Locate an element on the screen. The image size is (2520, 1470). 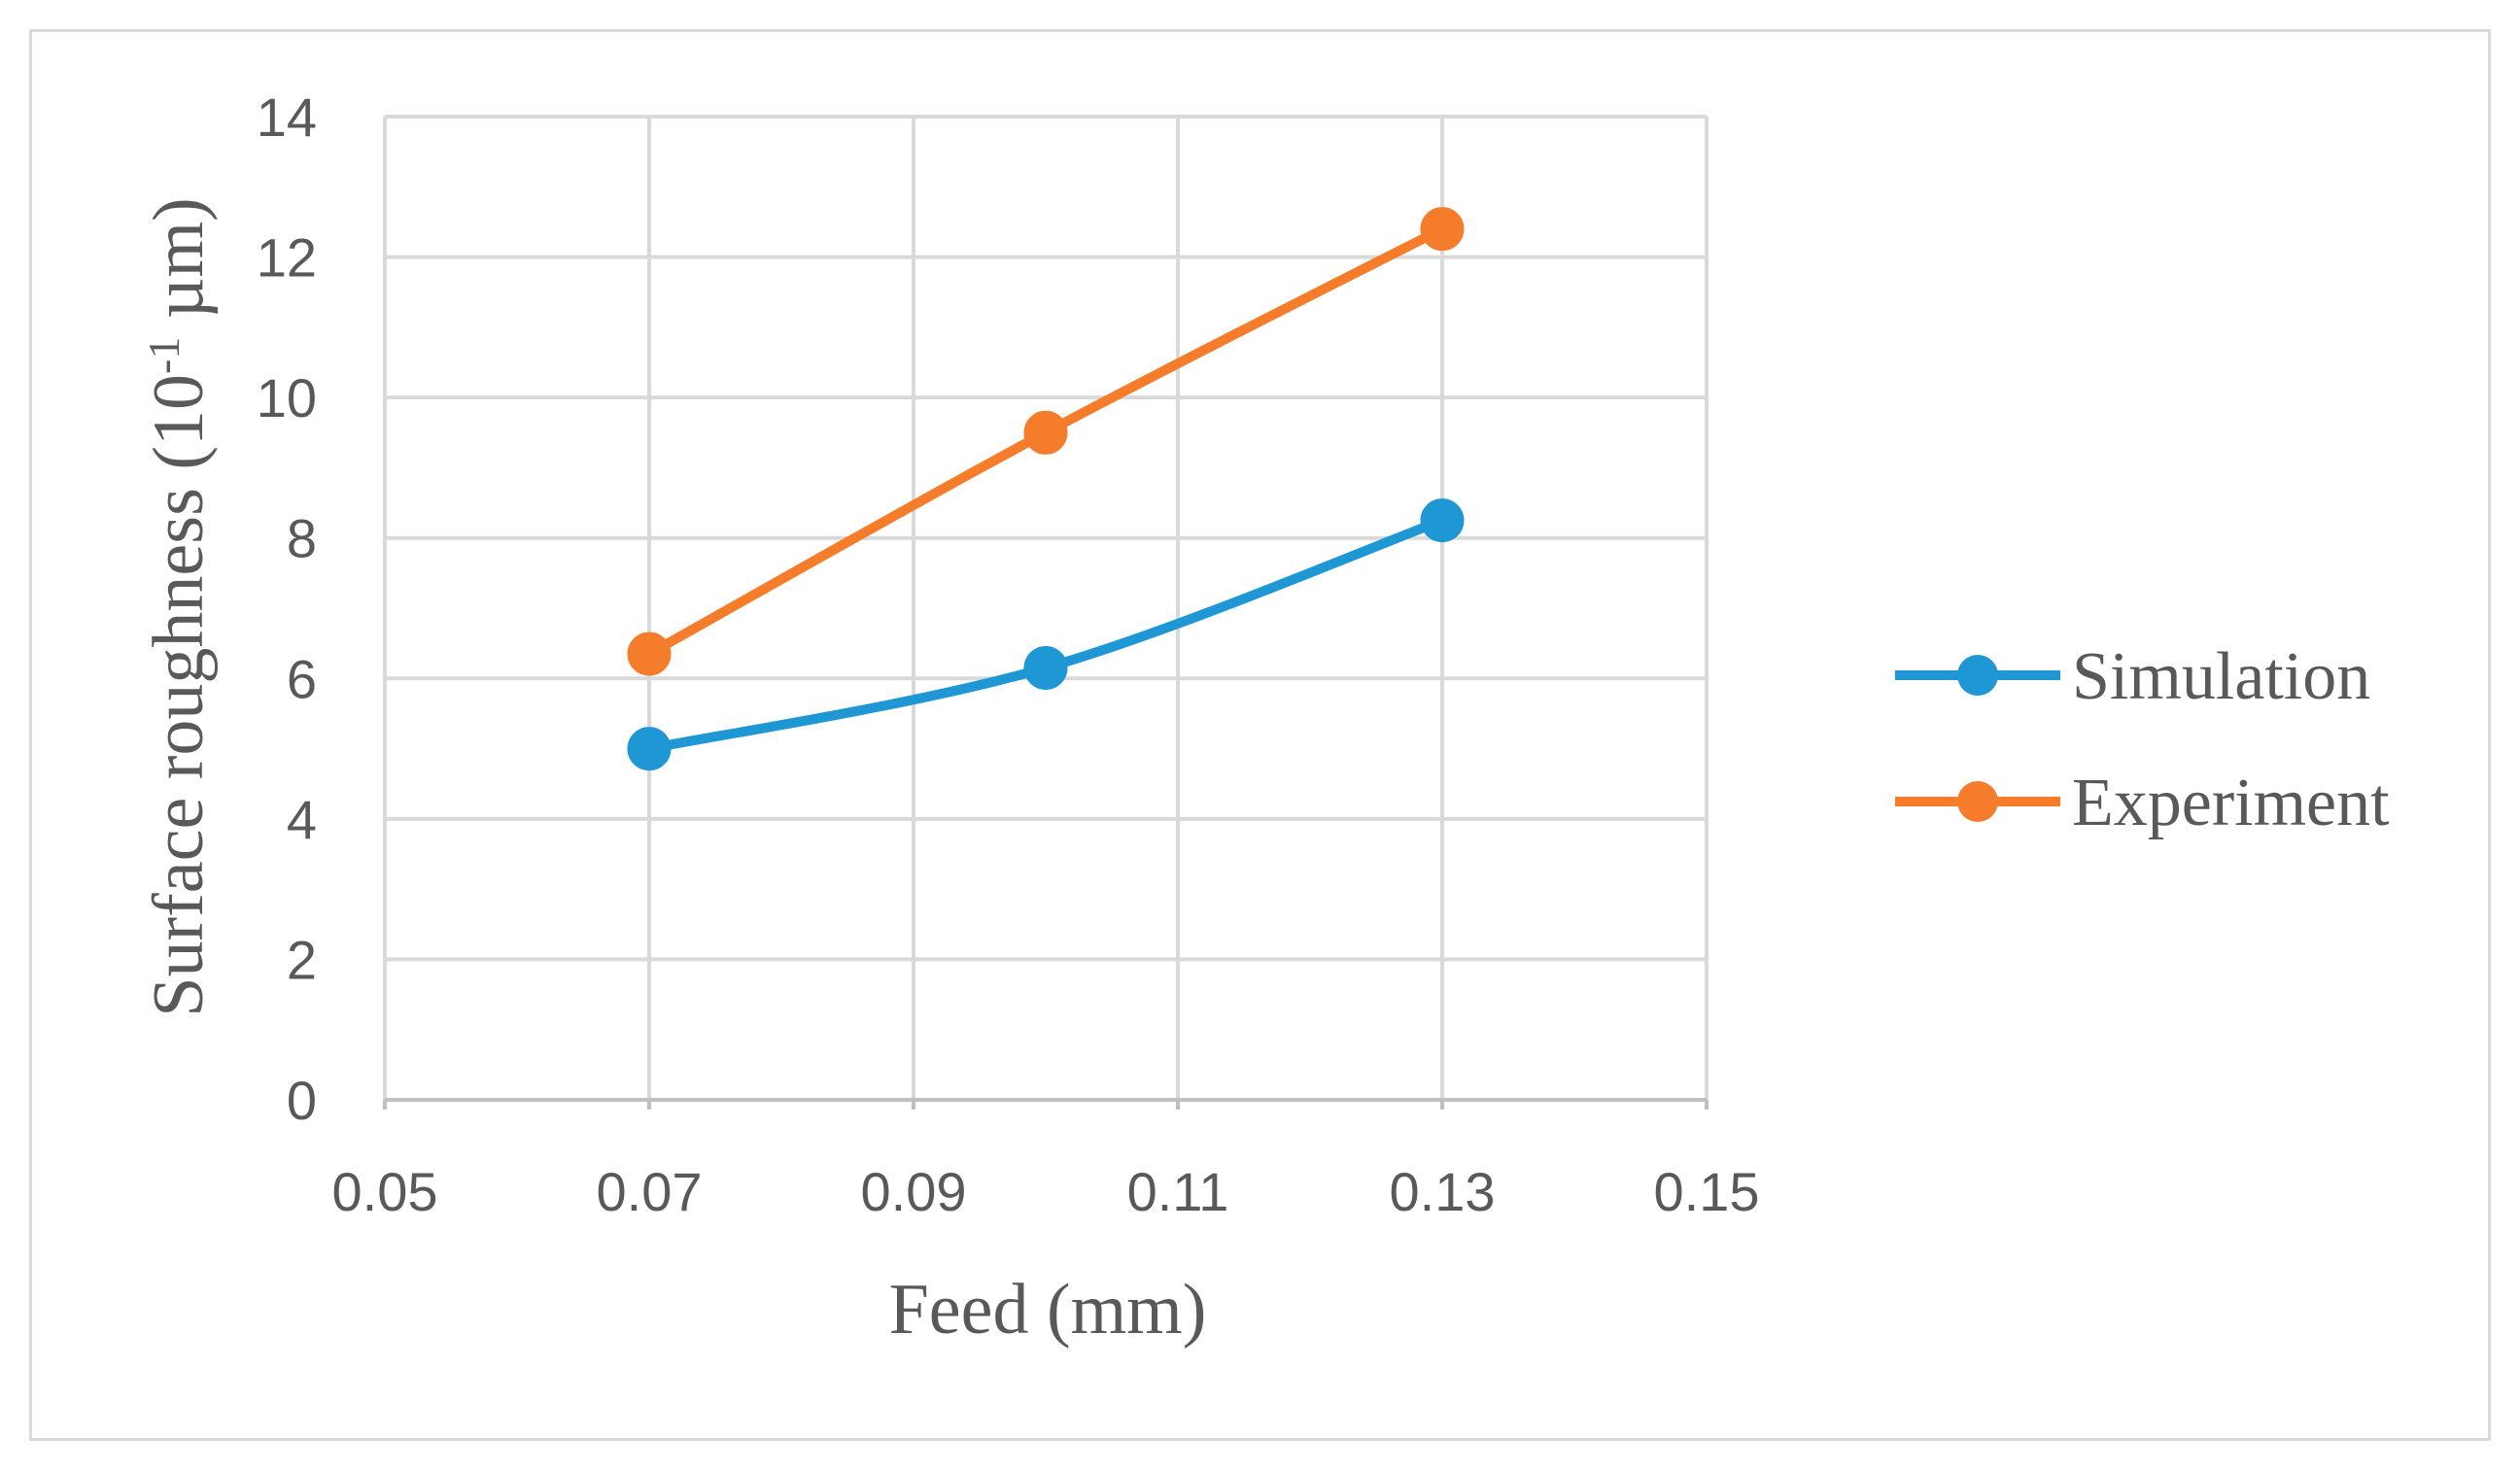
x-tick-label: 0.15 is located at coordinates (1707, 1191).